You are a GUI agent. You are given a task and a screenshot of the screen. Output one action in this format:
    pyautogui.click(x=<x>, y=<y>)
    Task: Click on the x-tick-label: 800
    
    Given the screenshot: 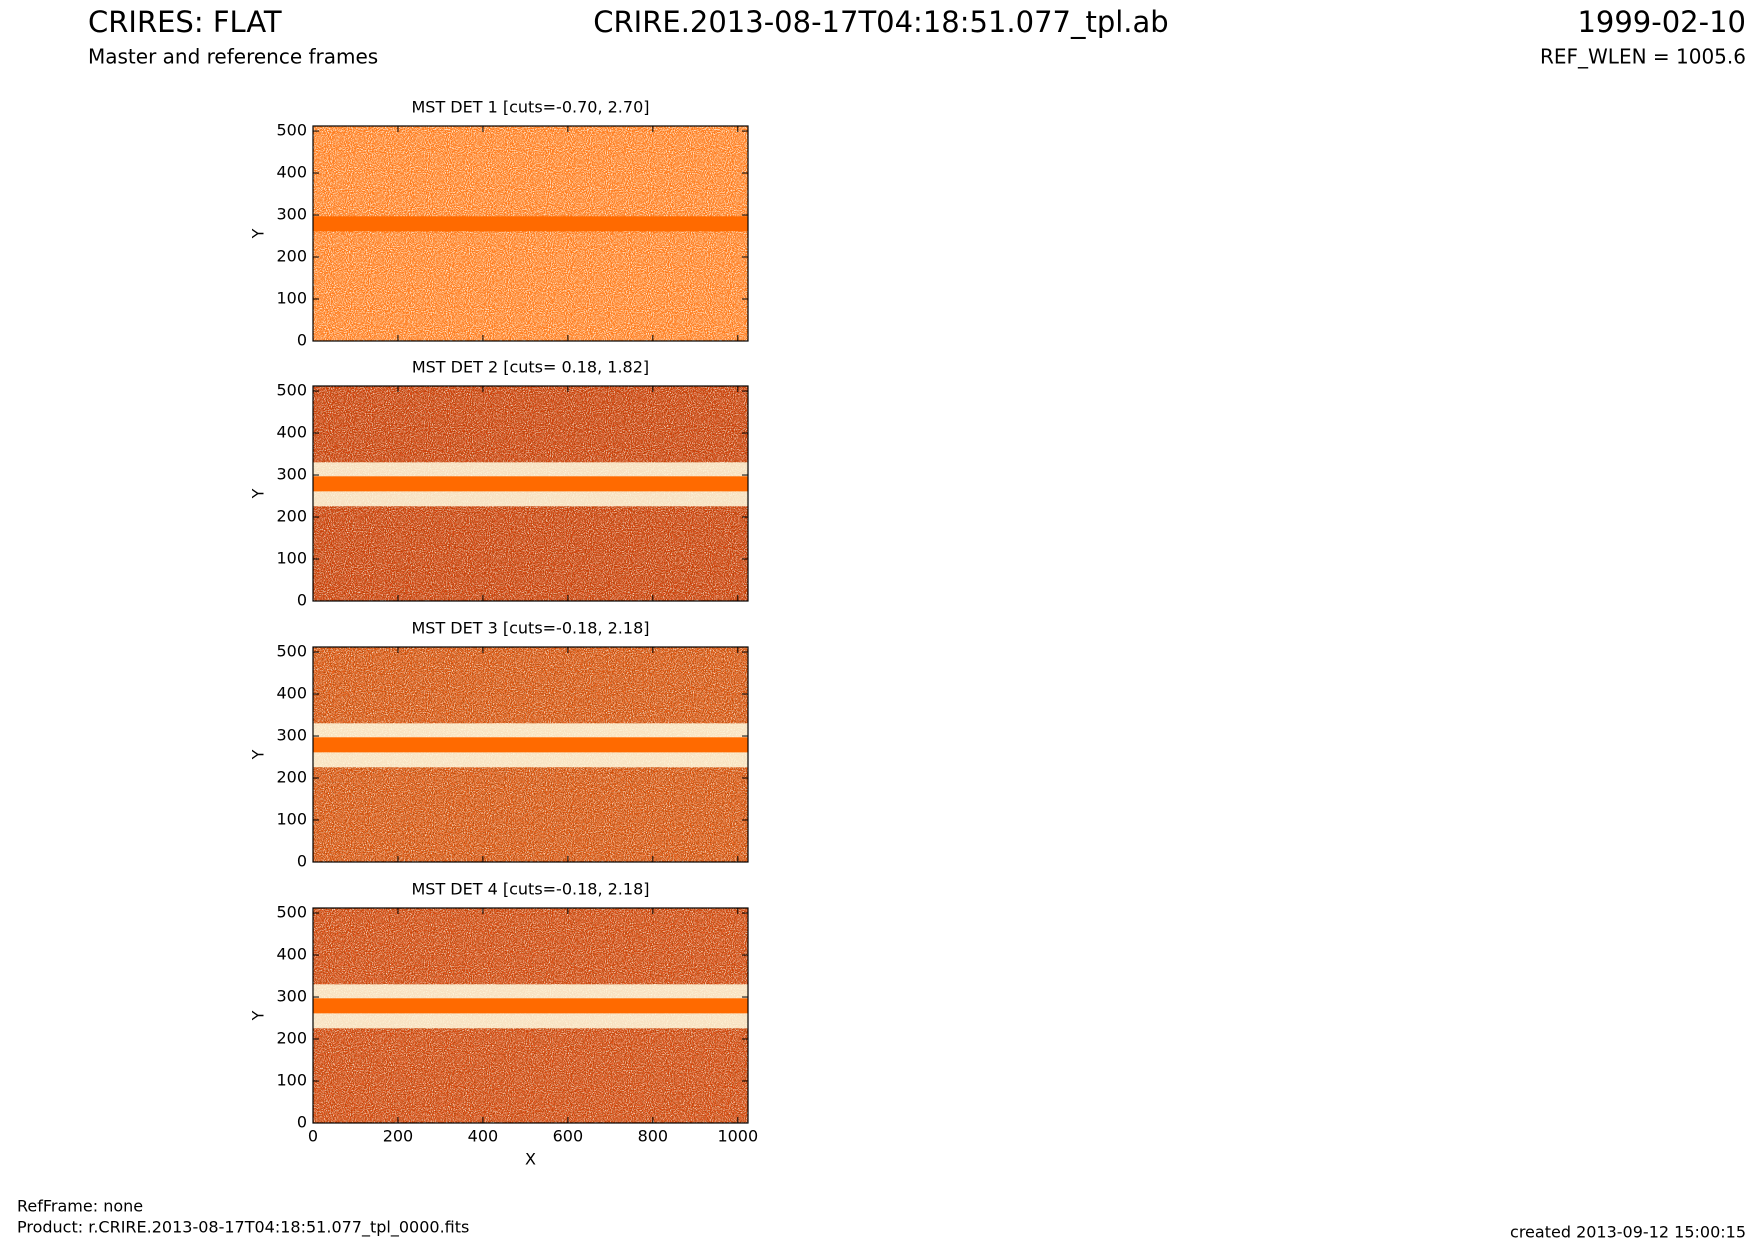 What is the action you would take?
    pyautogui.click(x=653, y=1136)
    